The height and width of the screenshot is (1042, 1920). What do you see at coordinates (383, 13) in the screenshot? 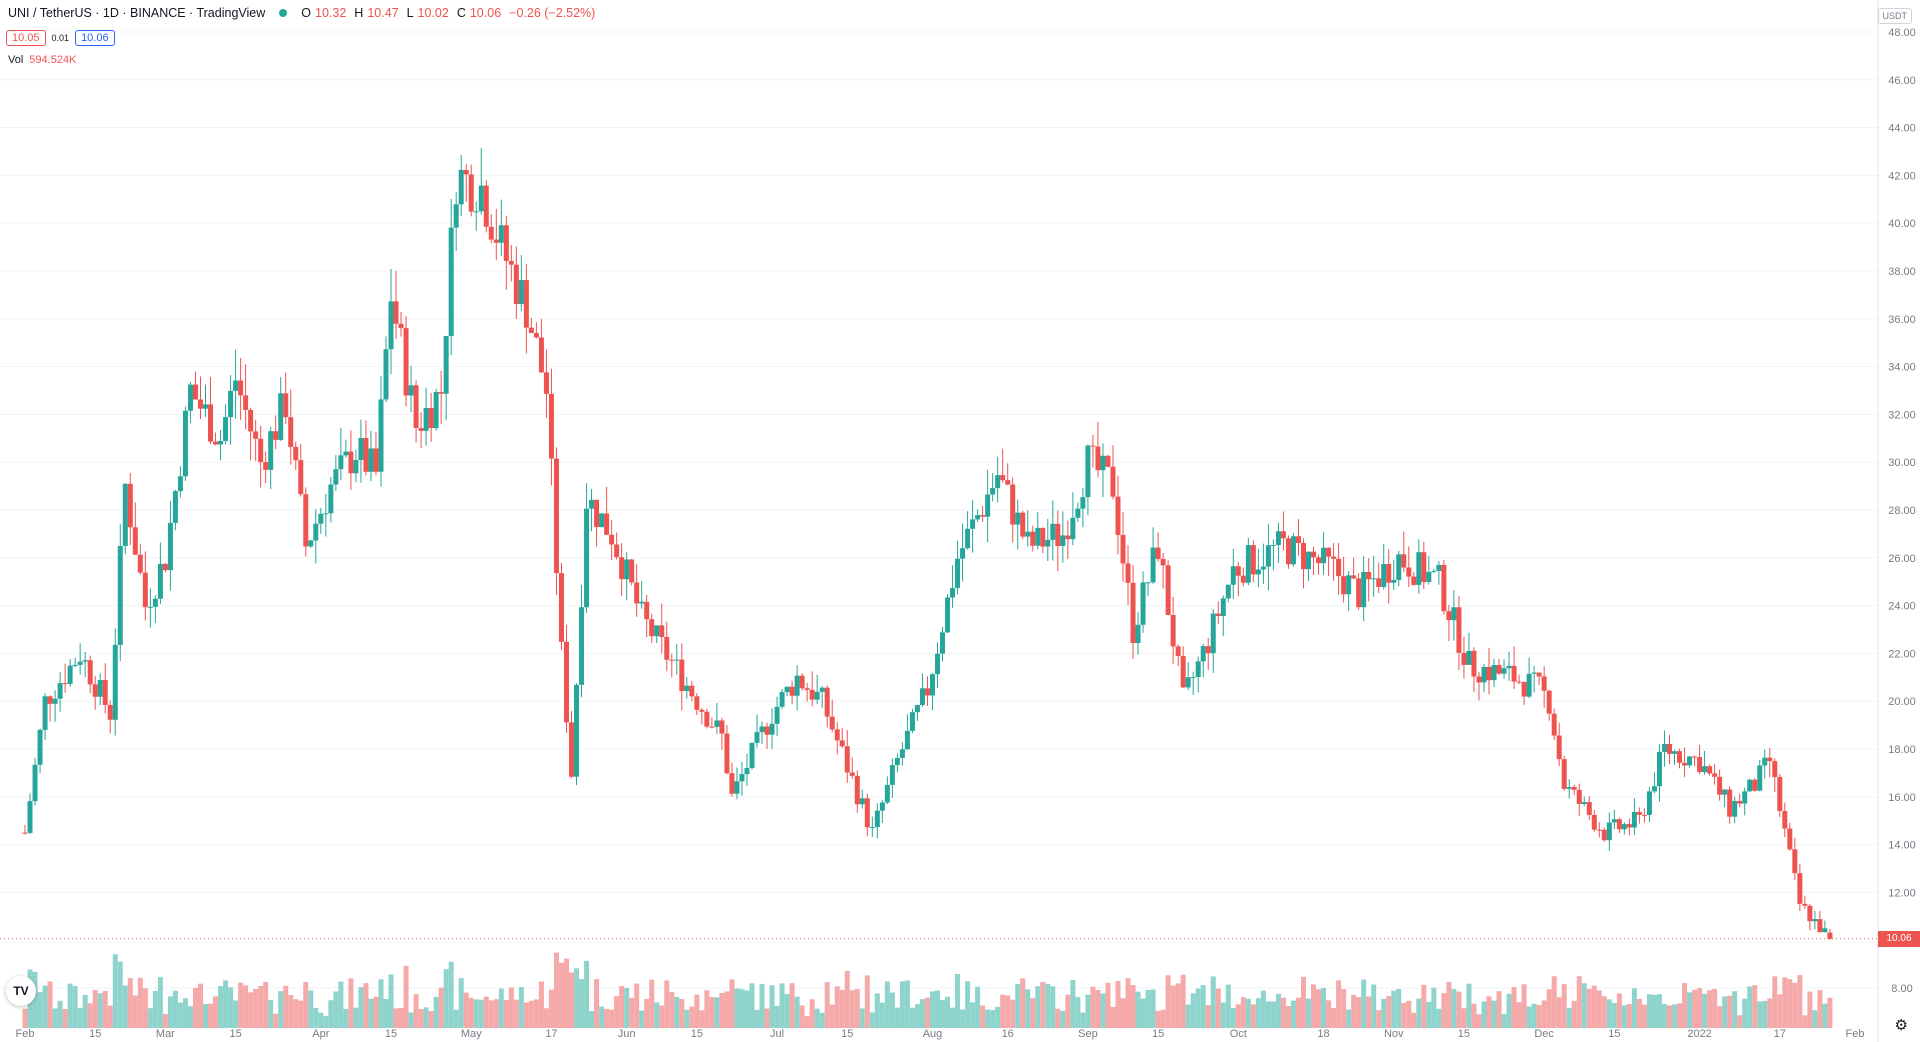
I see `high-value: 10.47` at bounding box center [383, 13].